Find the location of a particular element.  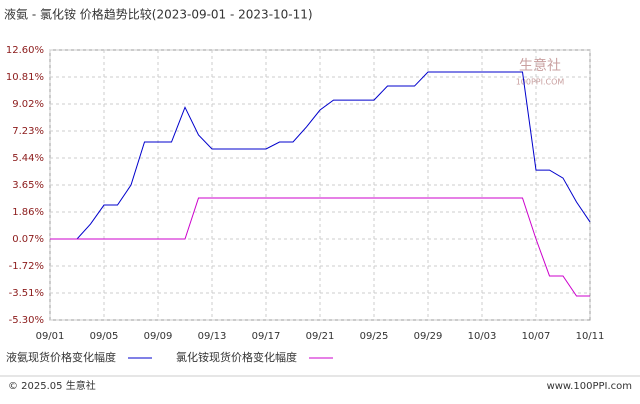

x-tick-label: 09/25 is located at coordinates (374, 336).